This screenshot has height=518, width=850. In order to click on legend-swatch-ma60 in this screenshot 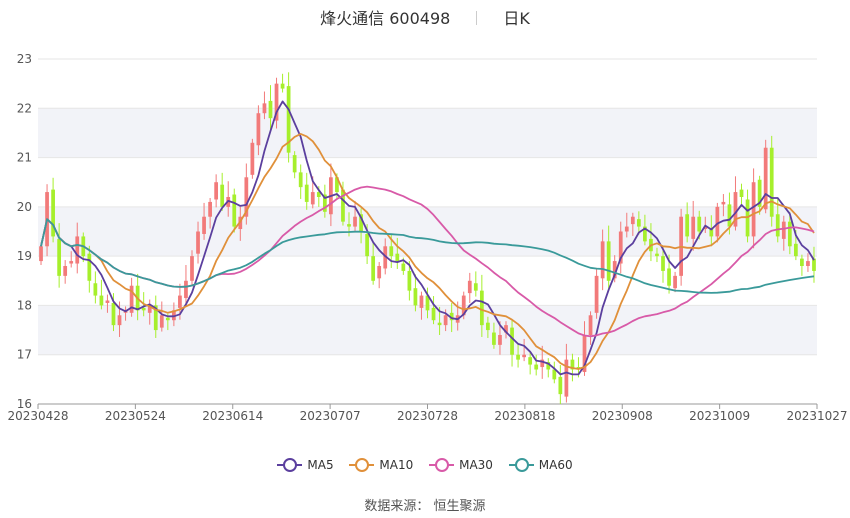, I will do `click(521, 465)`.